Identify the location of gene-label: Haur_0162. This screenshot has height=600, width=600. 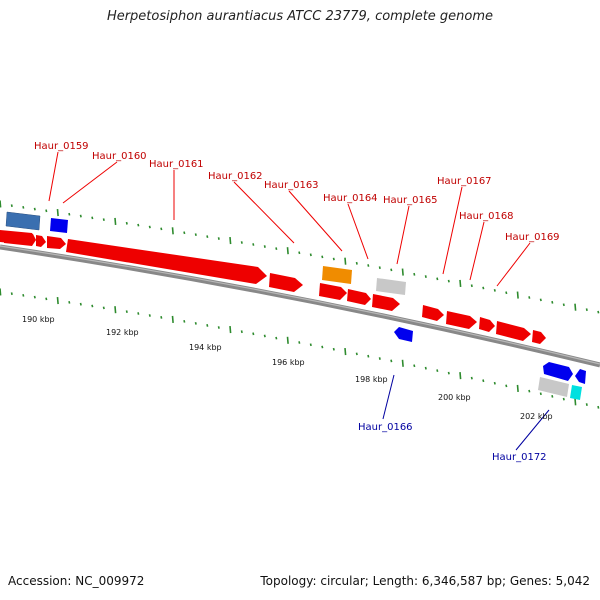
(235, 176).